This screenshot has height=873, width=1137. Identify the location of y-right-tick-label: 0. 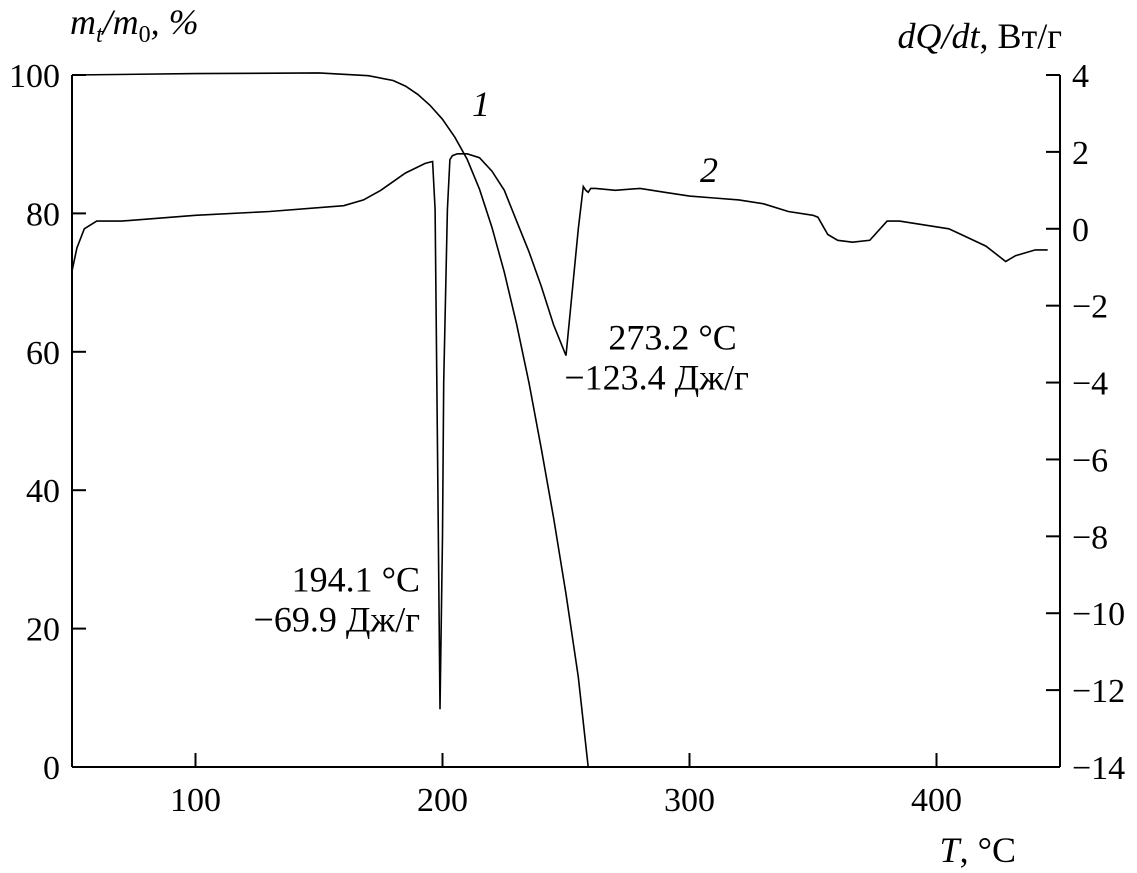
(1080, 230).